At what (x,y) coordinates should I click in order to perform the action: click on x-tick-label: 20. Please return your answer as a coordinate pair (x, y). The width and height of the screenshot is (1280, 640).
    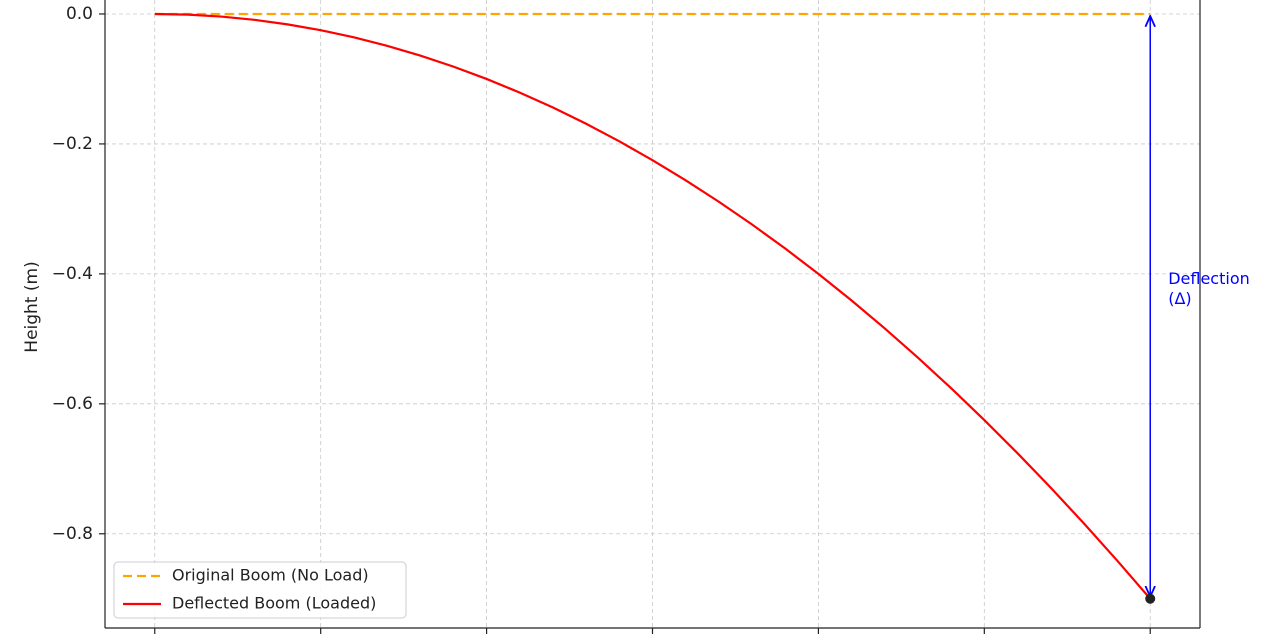
    Looking at the image, I should click on (819, 639).